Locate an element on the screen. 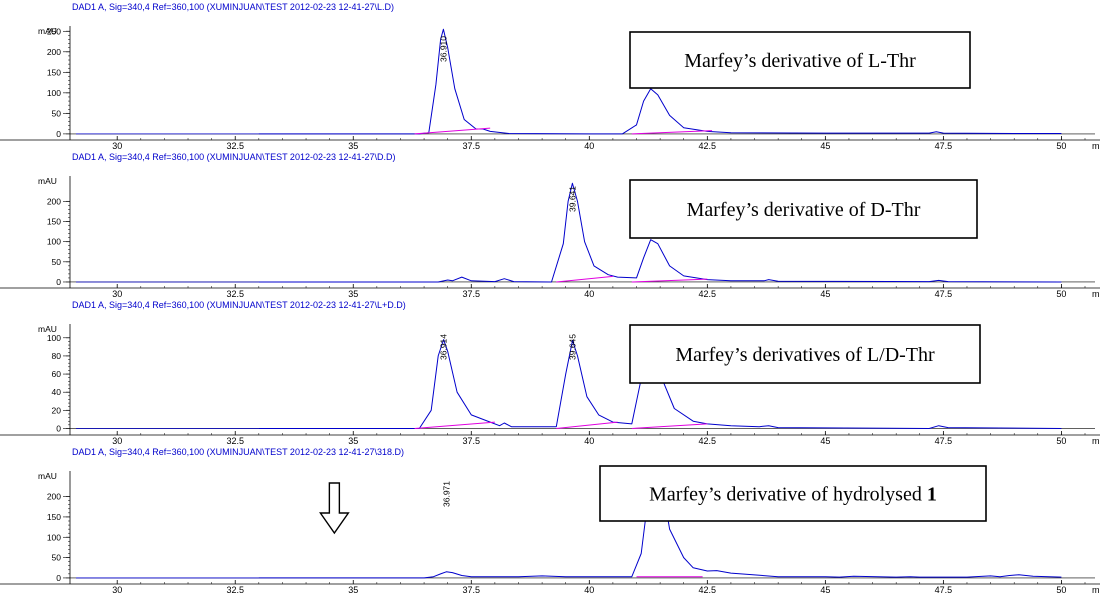 This screenshot has width=1100, height=594. y-tick-label: 60 is located at coordinates (57, 374).